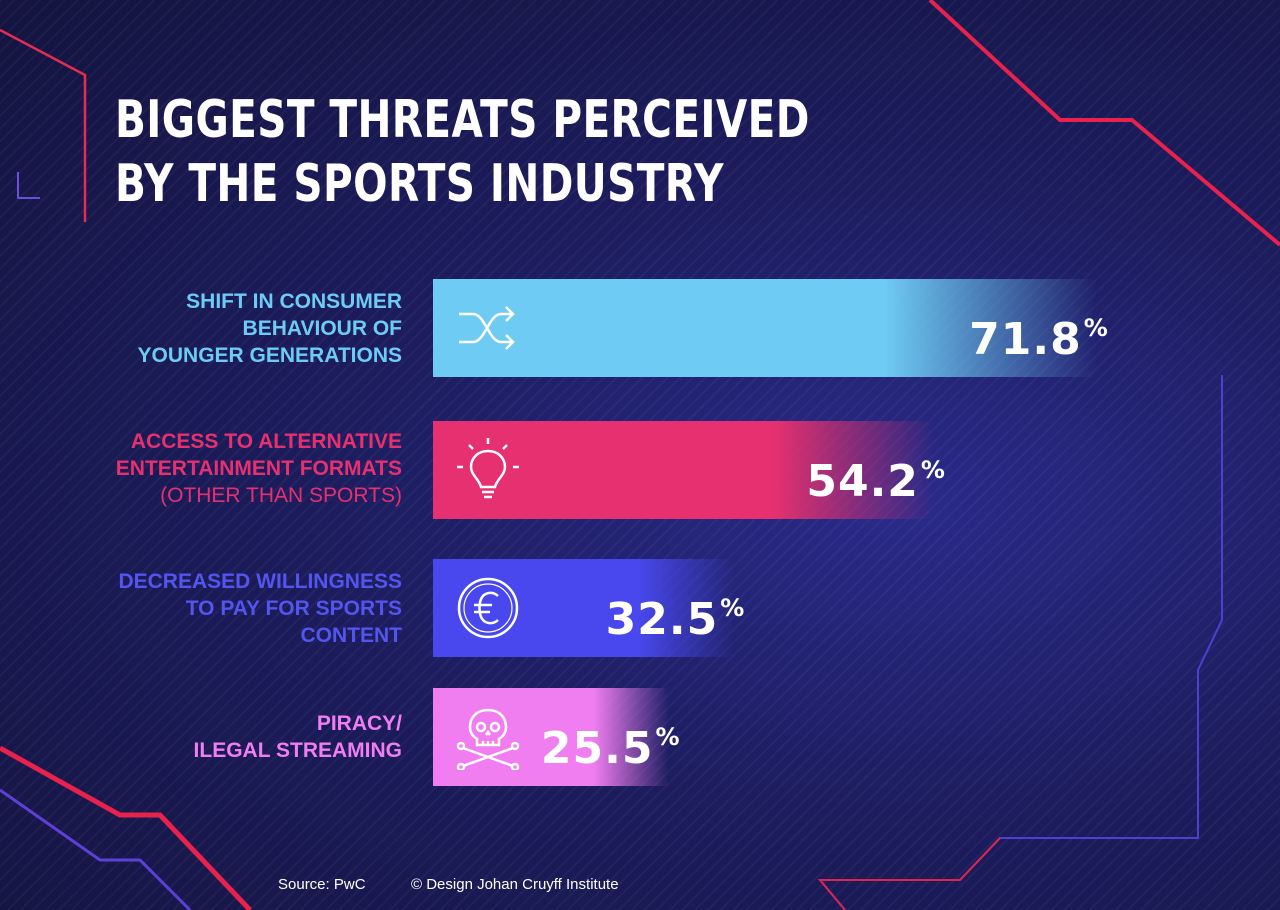  I want to click on euro-icon, so click(488, 608).